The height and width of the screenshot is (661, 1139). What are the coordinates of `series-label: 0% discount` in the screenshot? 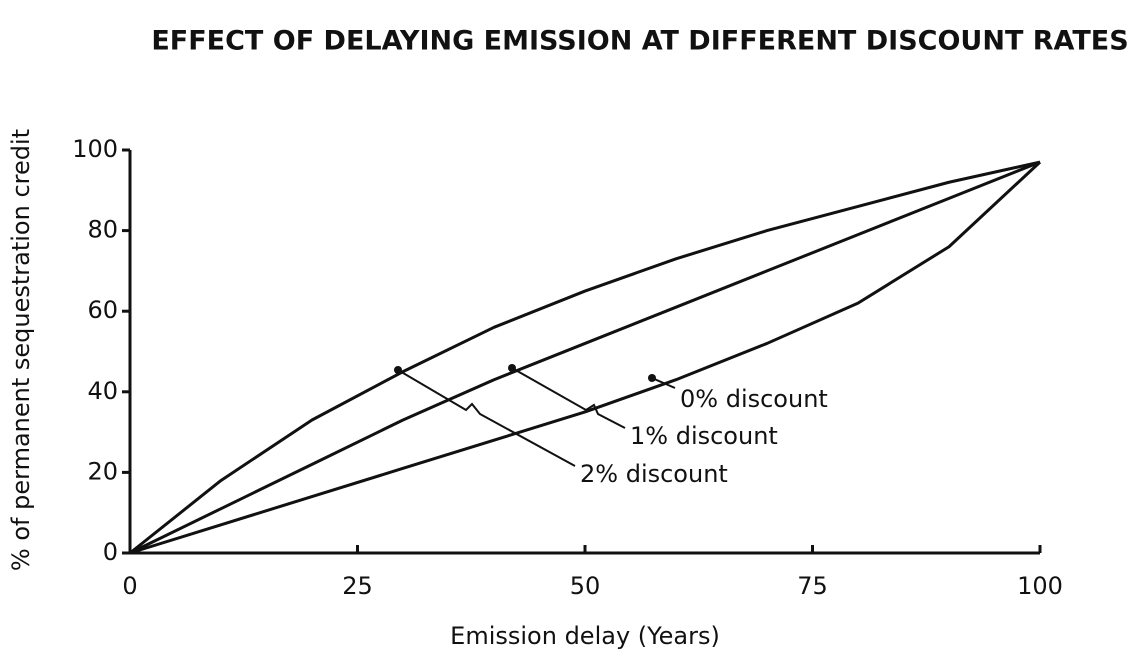 It's located at (754, 399).